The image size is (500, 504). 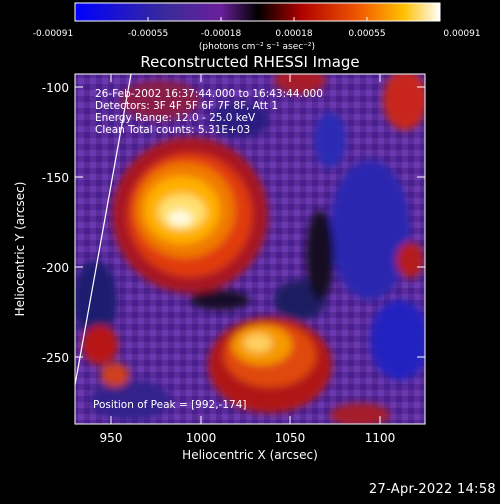 I want to click on colorbar-units: (photons cm⁻² s⁻¹ asec⁻²), so click(x=257, y=47).